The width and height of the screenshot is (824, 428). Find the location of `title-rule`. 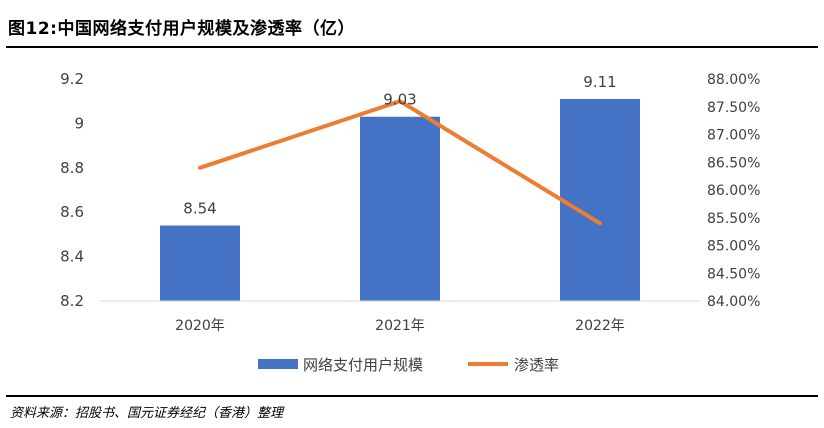

title-rule is located at coordinates (412, 47).